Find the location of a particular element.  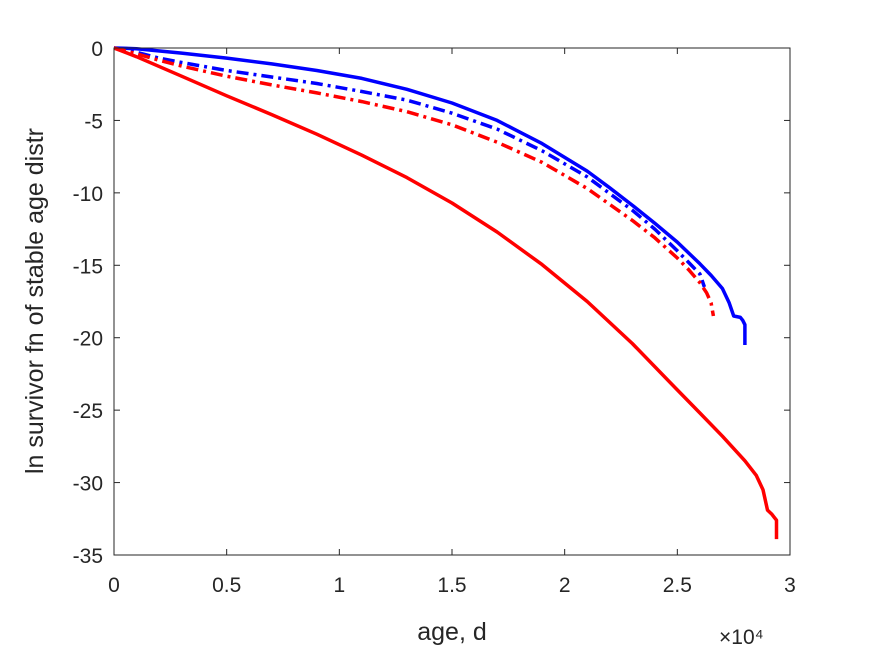

y-tick-label: -5 is located at coordinates (93, 121).